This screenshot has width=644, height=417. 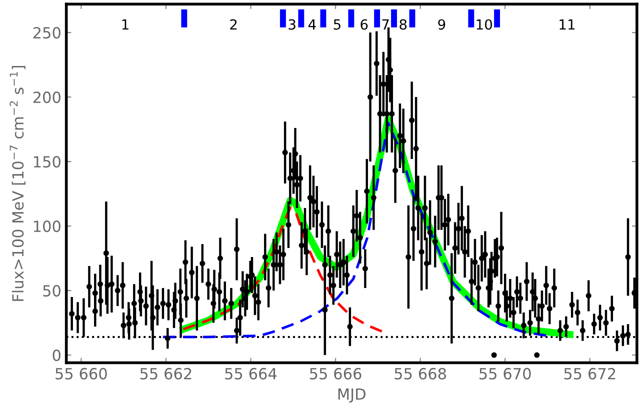 I want to click on annotation: 2, so click(x=233, y=24).